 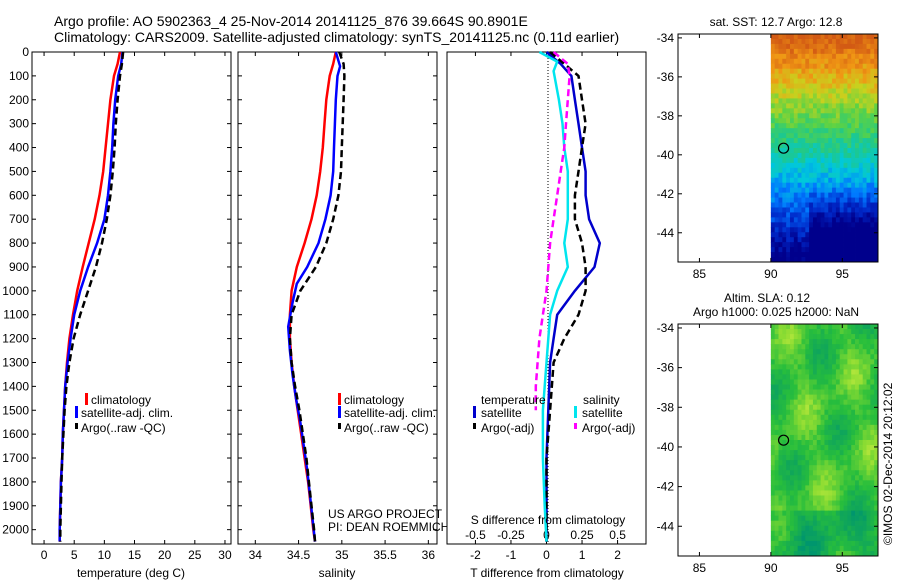 I want to click on y-tick-label: 1000, so click(x=15, y=291).